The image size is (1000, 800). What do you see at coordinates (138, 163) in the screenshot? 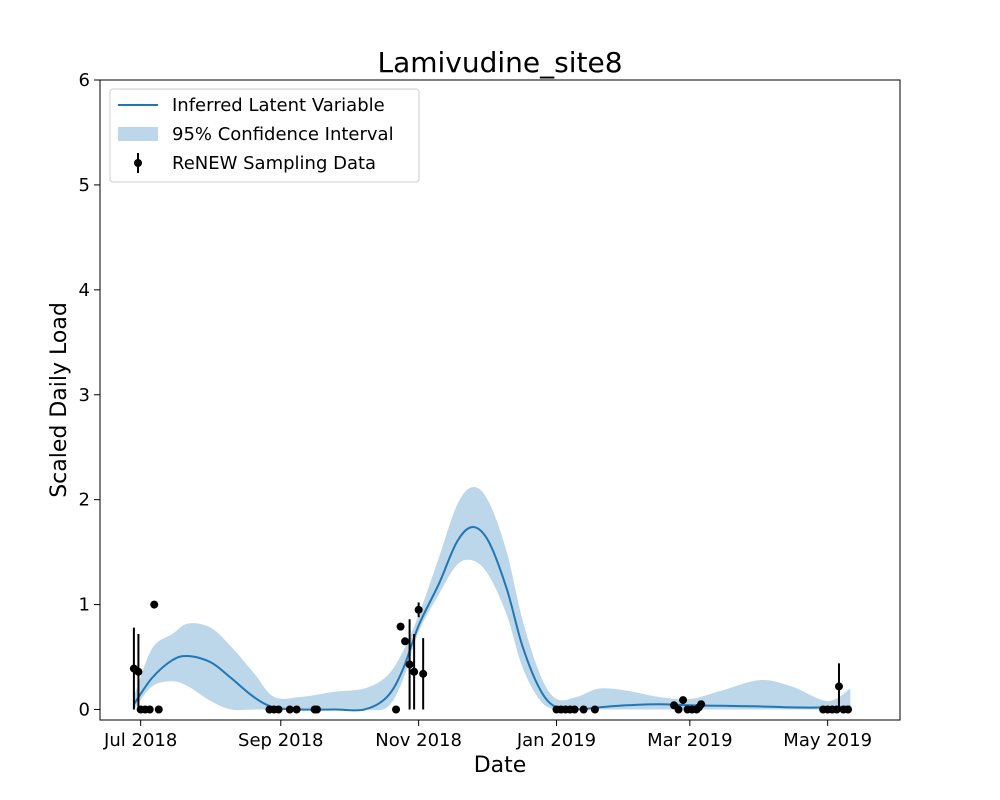
I see `legend-point-swatch` at bounding box center [138, 163].